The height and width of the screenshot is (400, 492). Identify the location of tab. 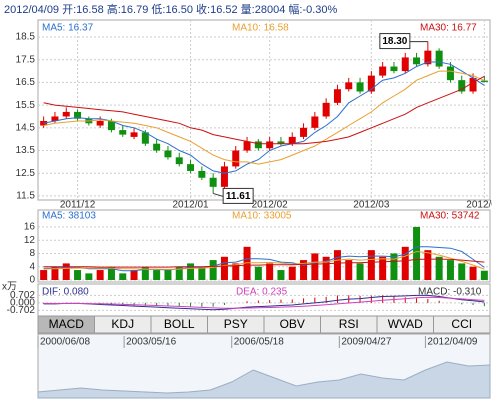
(462, 324).